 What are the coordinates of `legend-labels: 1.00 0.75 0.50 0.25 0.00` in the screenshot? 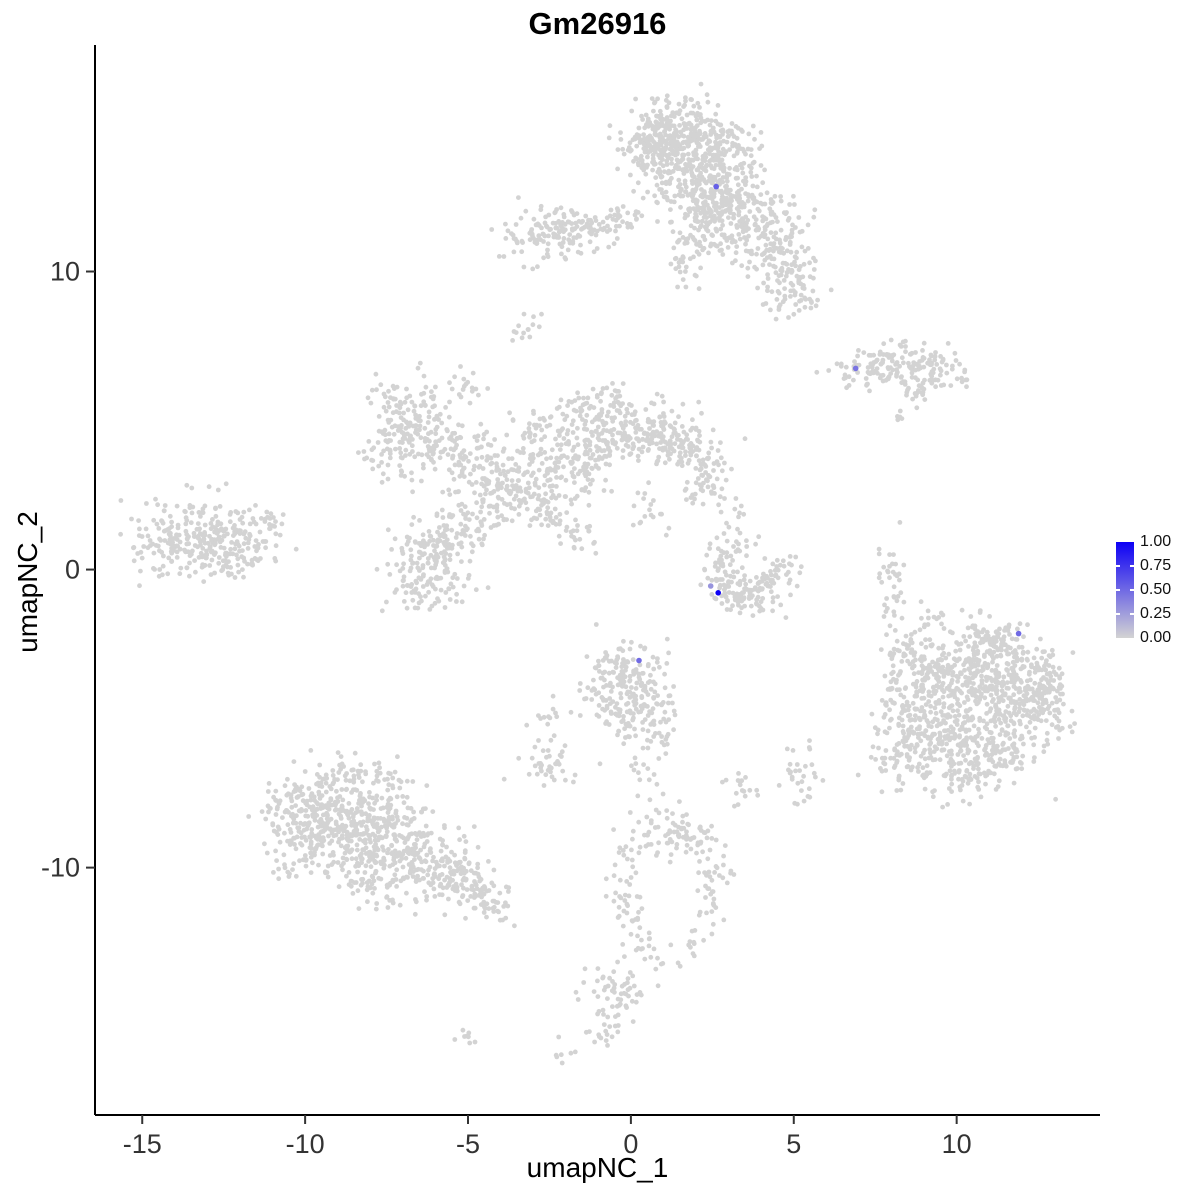 It's located at (1170, 590).